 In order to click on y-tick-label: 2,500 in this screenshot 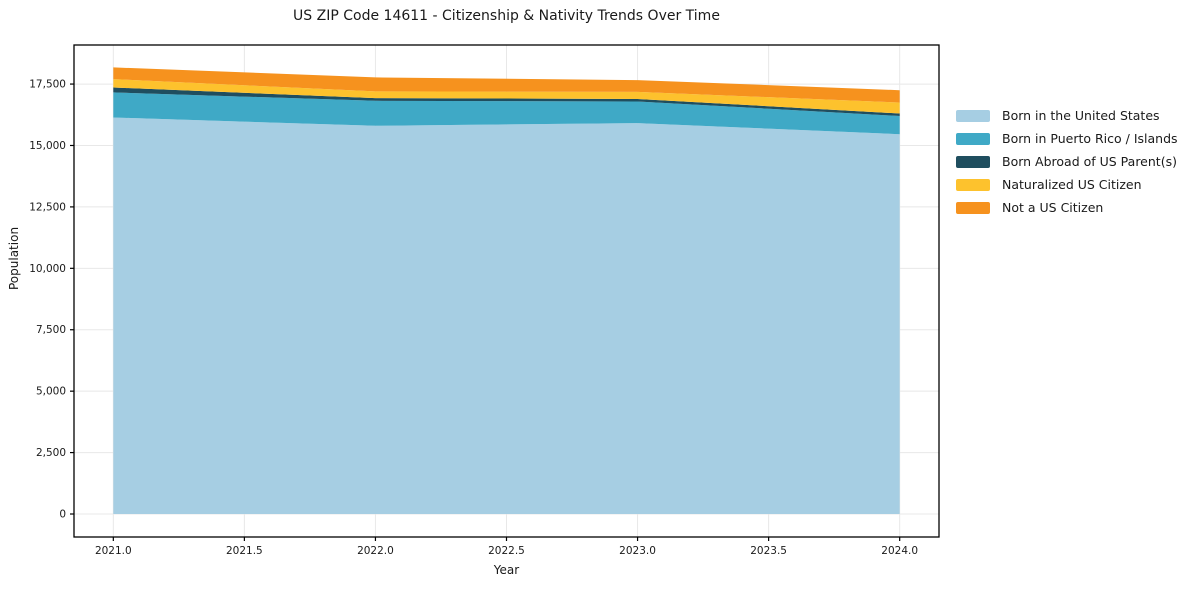, I will do `click(51, 453)`.